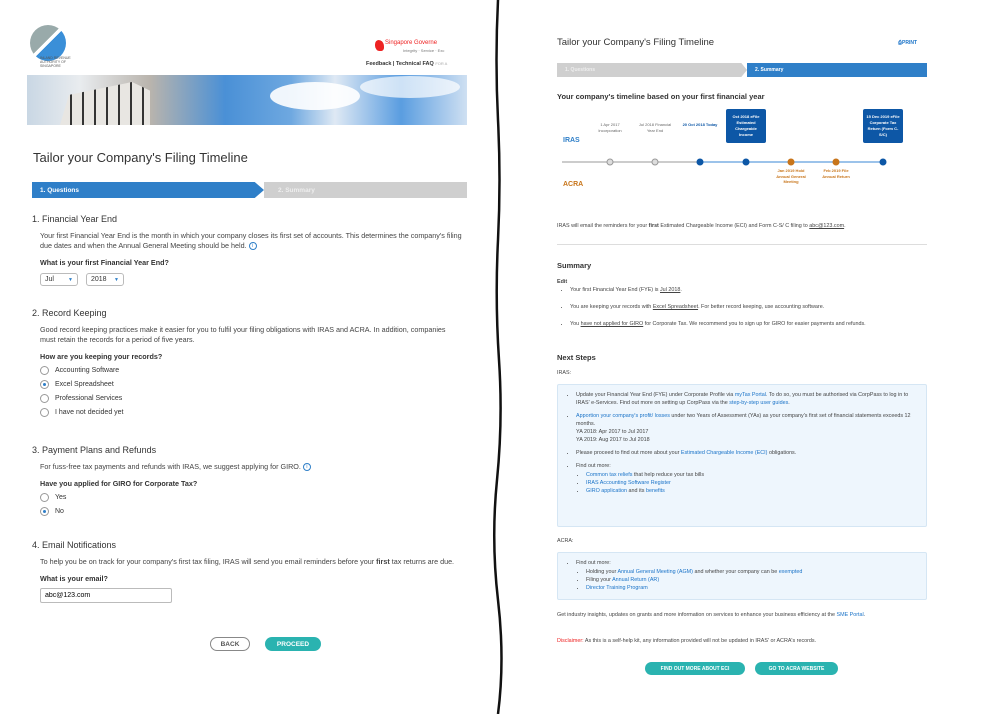 The width and height of the screenshot is (1000, 714). I want to click on print-button: ⎙PRINT, so click(907, 43).